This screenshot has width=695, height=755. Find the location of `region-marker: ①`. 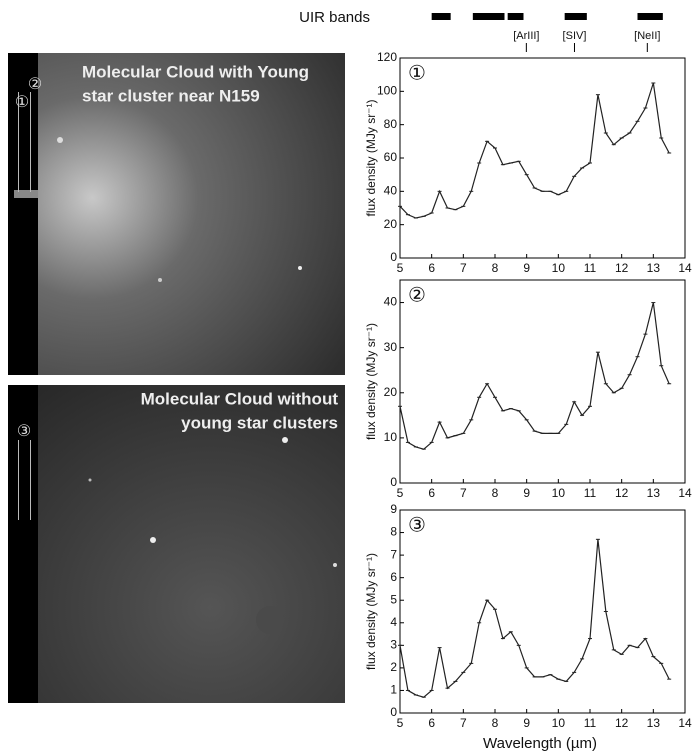

region-marker: ① is located at coordinates (22, 102).